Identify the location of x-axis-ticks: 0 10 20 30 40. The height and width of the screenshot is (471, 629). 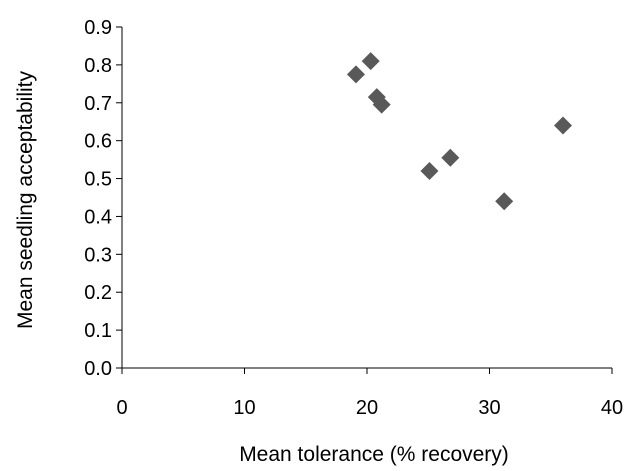
(369, 393).